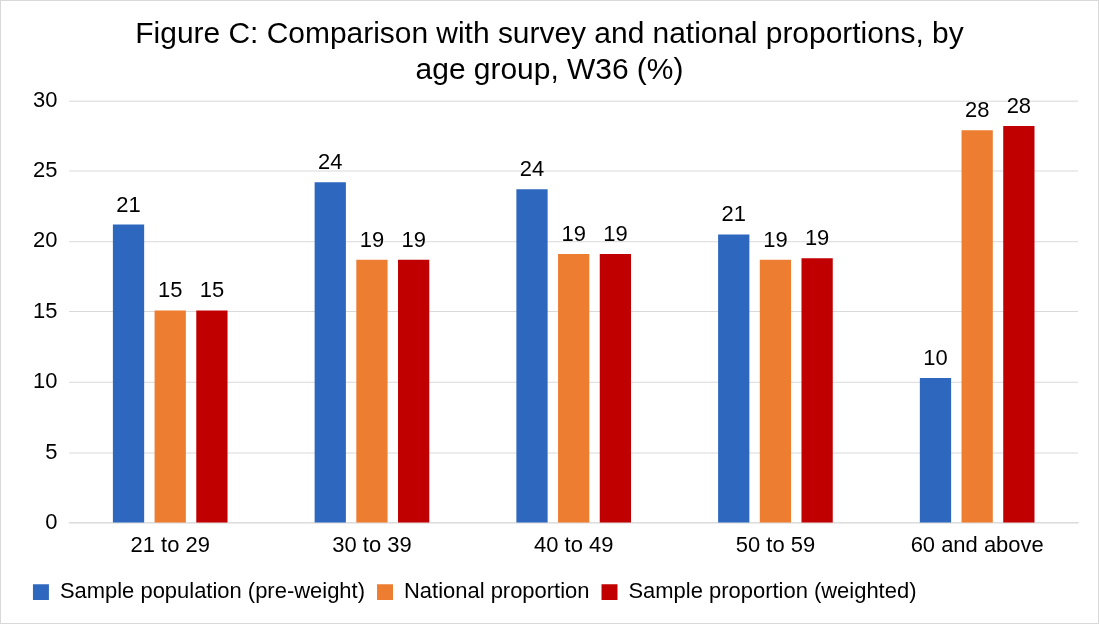 This screenshot has width=1099, height=624. Describe the element at coordinates (775, 545) in the screenshot. I see `x-tick-label: 50 to 59` at that location.